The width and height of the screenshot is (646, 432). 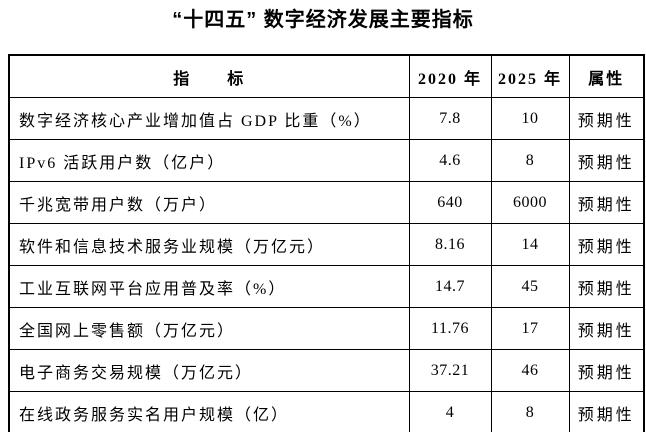 I want to click on value-2020-cell: 4, so click(x=450, y=411).